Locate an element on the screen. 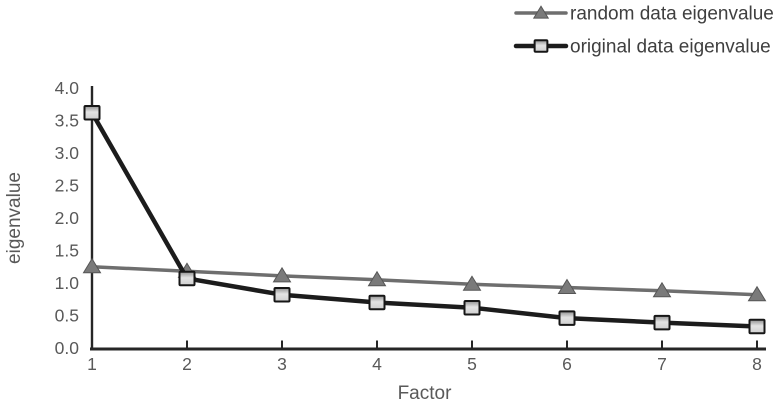  legend-item: random data eigenvalue is located at coordinates (644, 14).